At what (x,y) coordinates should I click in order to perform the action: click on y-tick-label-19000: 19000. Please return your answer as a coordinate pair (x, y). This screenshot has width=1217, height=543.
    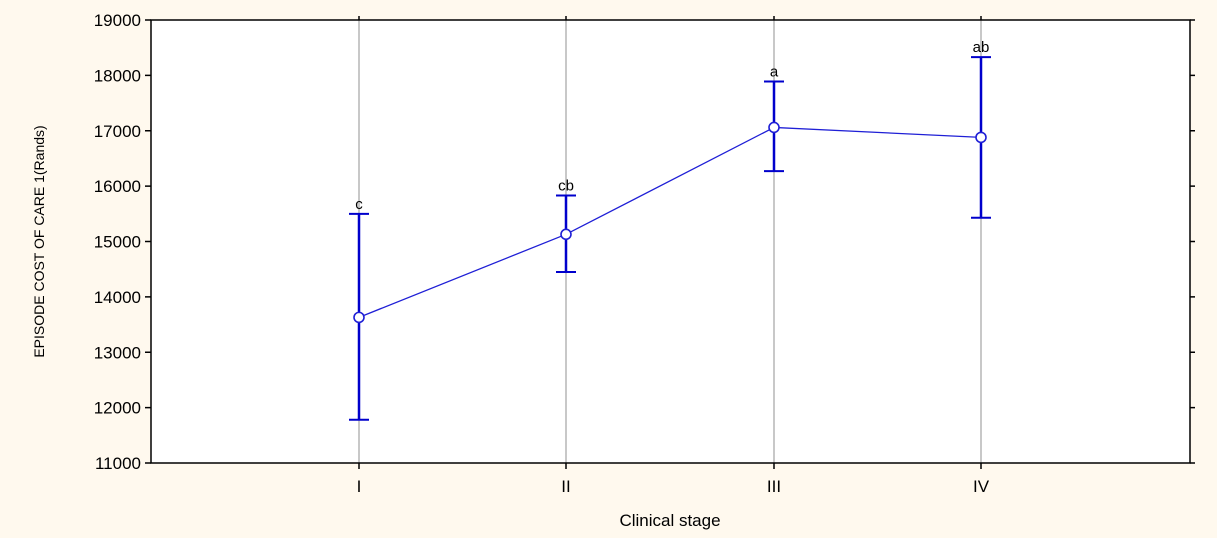
    Looking at the image, I should click on (117, 20).